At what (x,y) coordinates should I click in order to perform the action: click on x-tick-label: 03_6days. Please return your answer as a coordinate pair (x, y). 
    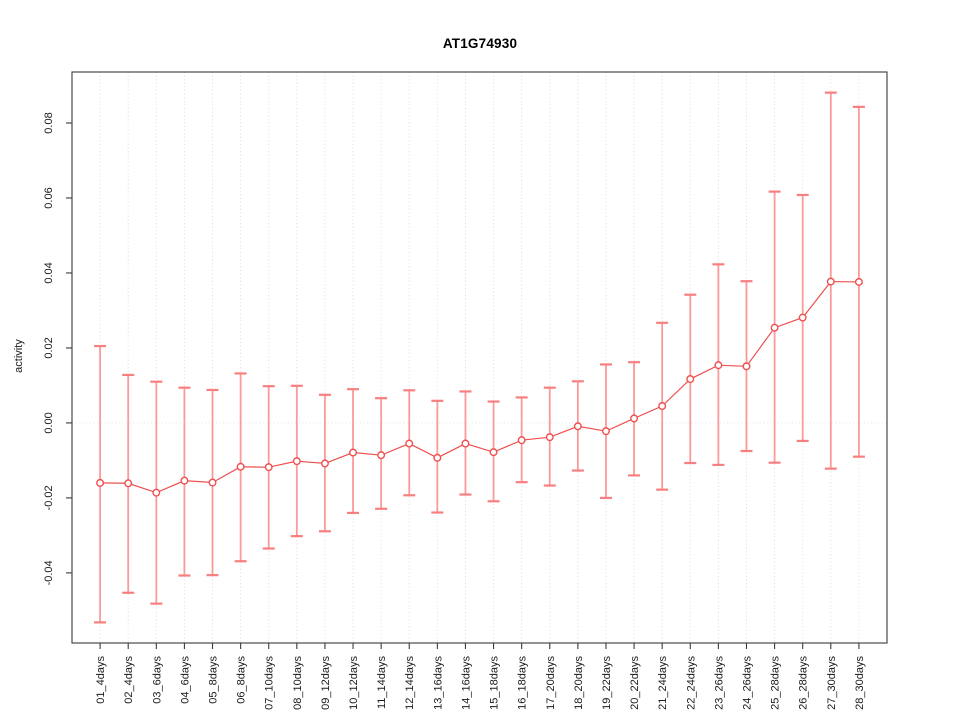
    Looking at the image, I should click on (157, 680).